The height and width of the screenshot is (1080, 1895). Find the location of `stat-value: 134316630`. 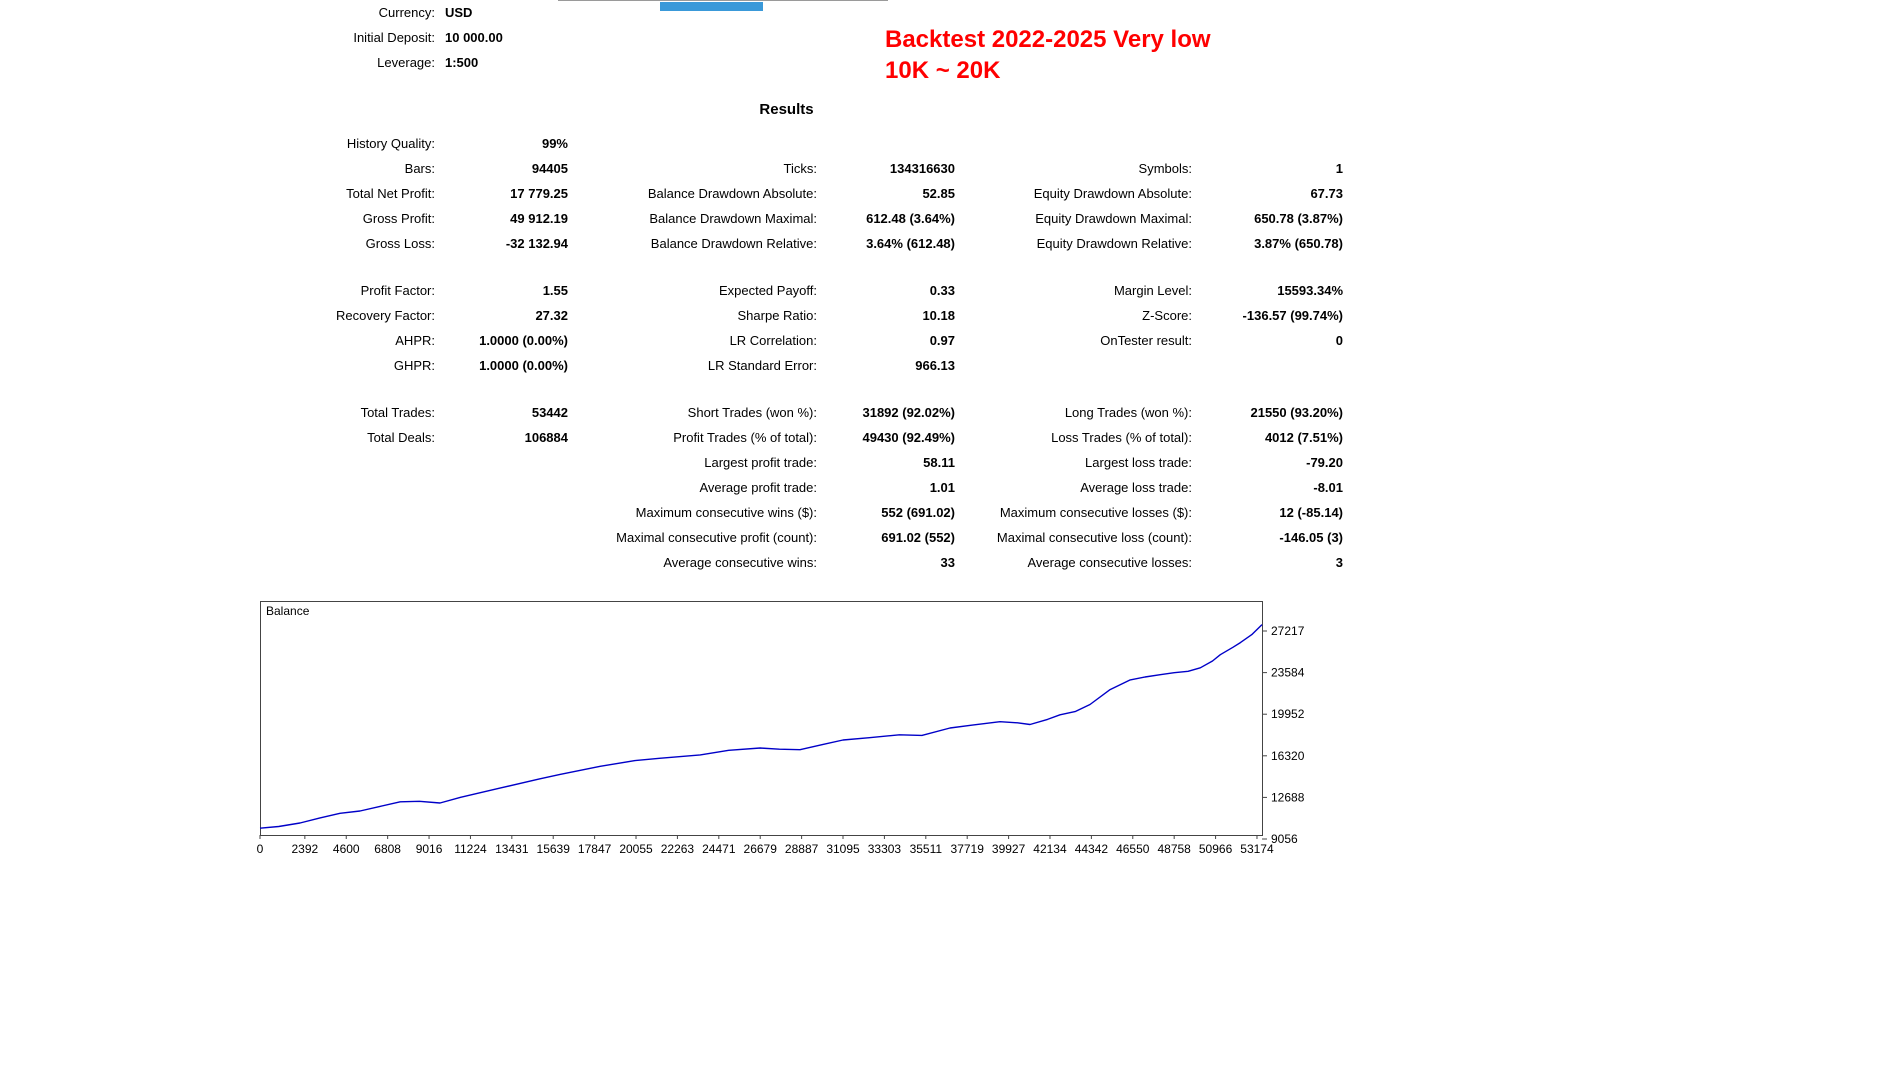

stat-value: 134316630 is located at coordinates (922, 168).